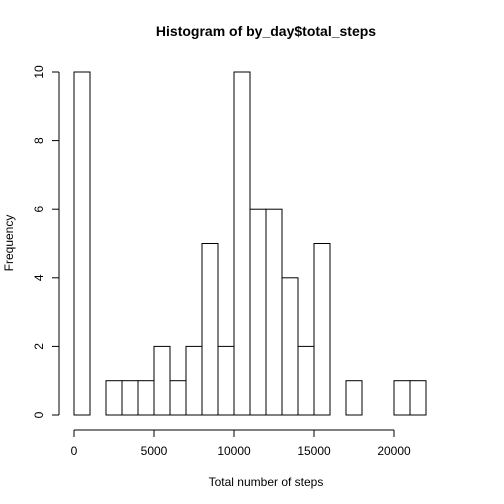 The image size is (504, 504). What do you see at coordinates (39, 346) in the screenshot?
I see `y-tick-label: 2` at bounding box center [39, 346].